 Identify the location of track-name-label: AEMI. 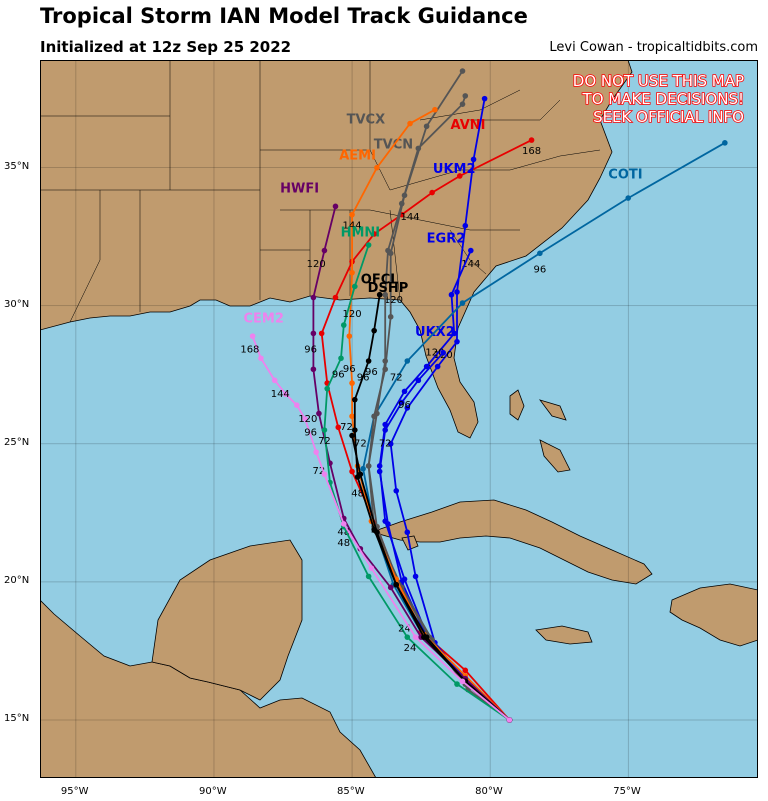
(357, 155).